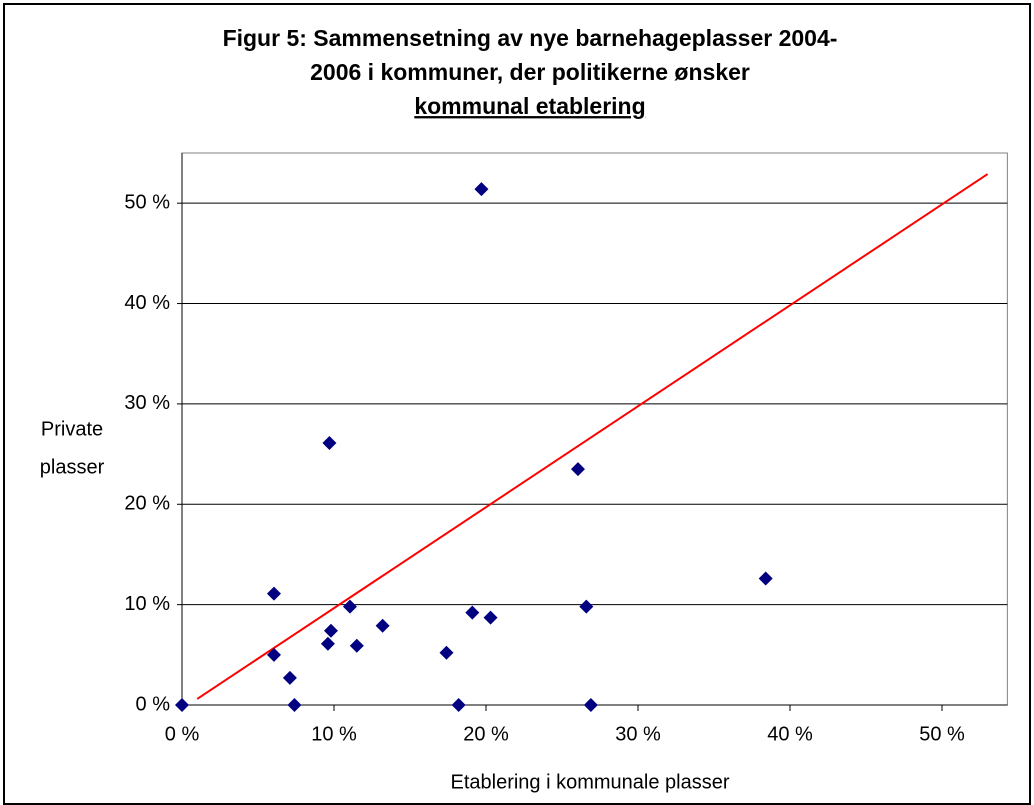  What do you see at coordinates (147, 403) in the screenshot?
I see `y-tick-label: 30 %` at bounding box center [147, 403].